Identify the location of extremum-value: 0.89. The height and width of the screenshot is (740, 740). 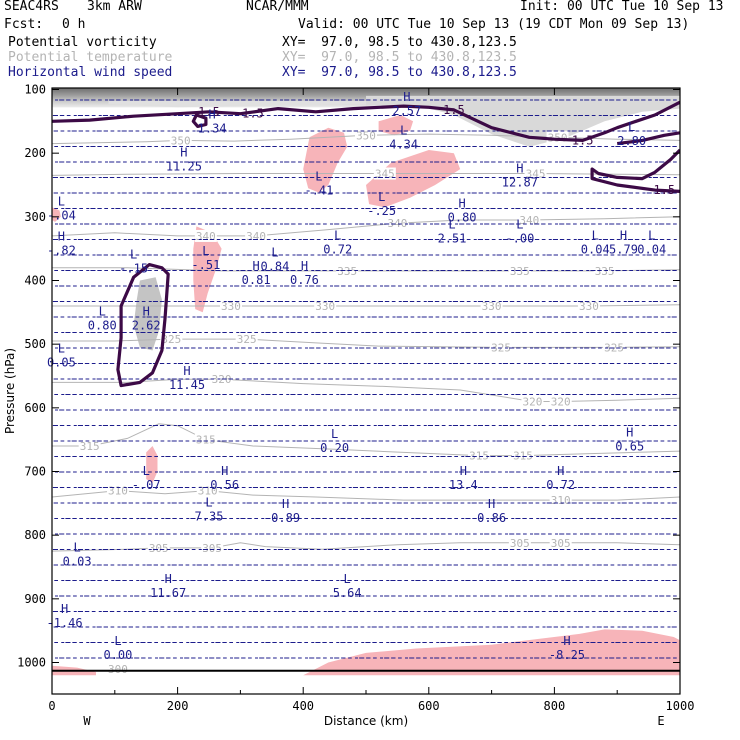
(285, 518).